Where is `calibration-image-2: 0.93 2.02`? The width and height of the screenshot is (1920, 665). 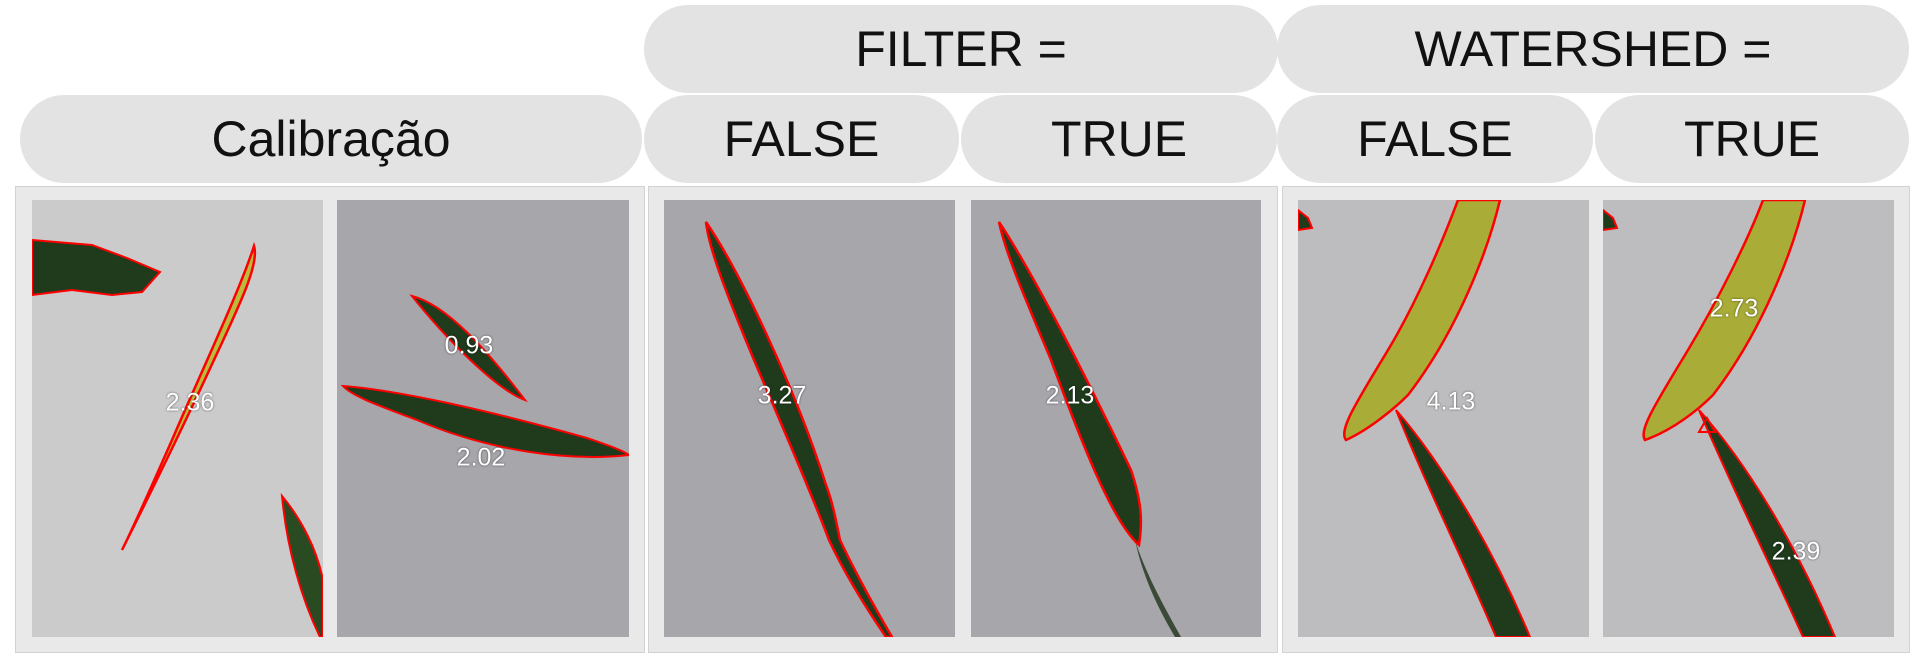
calibration-image-2: 0.93 2.02 is located at coordinates (483, 418).